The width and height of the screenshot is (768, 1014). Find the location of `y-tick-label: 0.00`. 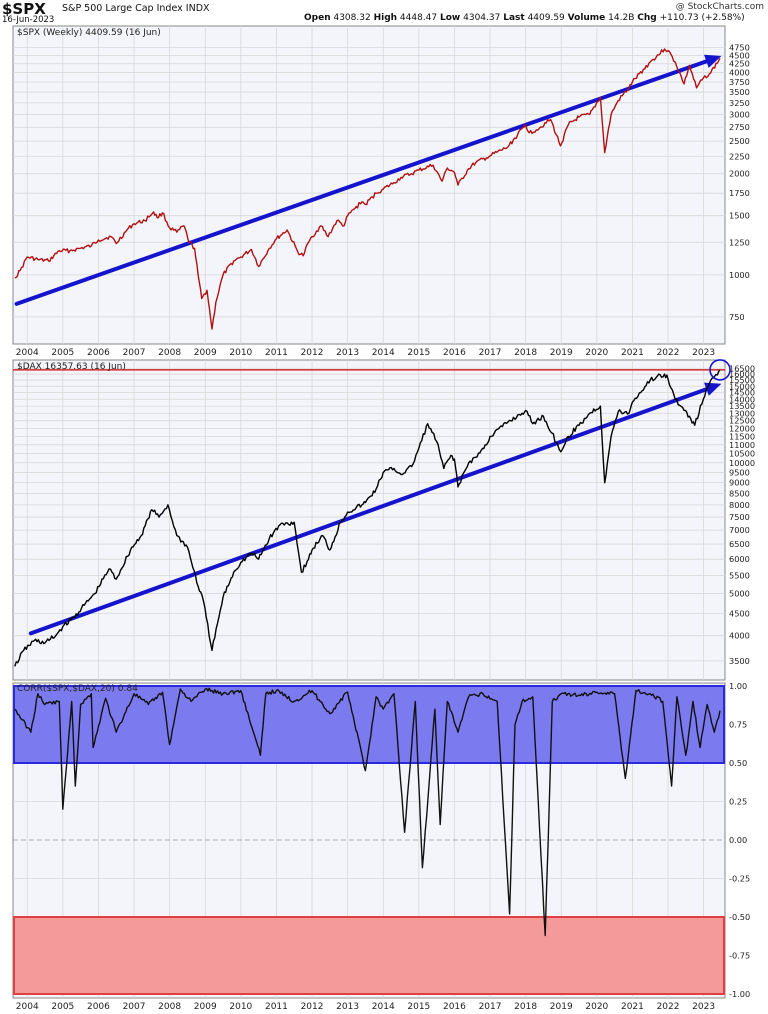

y-tick-label: 0.00 is located at coordinates (738, 840).